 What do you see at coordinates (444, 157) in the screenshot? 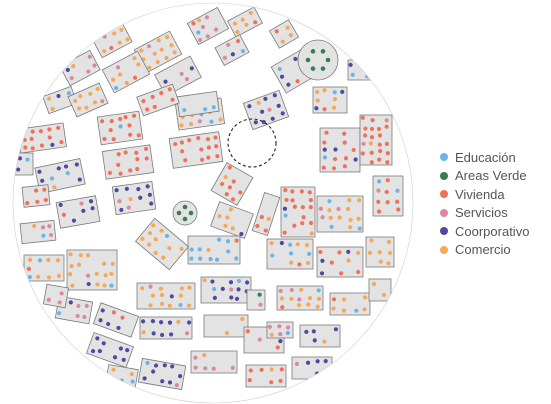
I see `educacion-swatch` at bounding box center [444, 157].